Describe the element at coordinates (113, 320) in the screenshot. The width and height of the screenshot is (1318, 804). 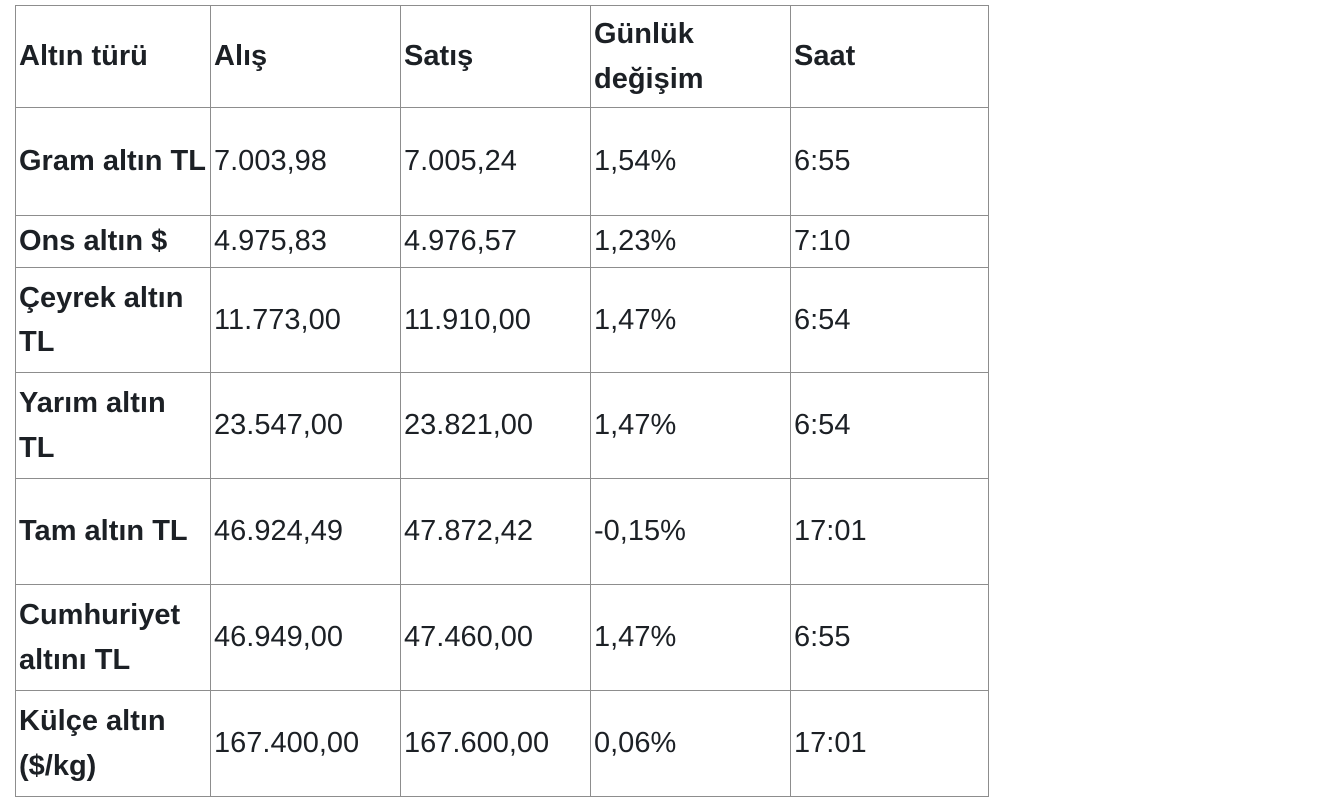
I see `row-label-cell: Çeyrek altın TL` at that location.